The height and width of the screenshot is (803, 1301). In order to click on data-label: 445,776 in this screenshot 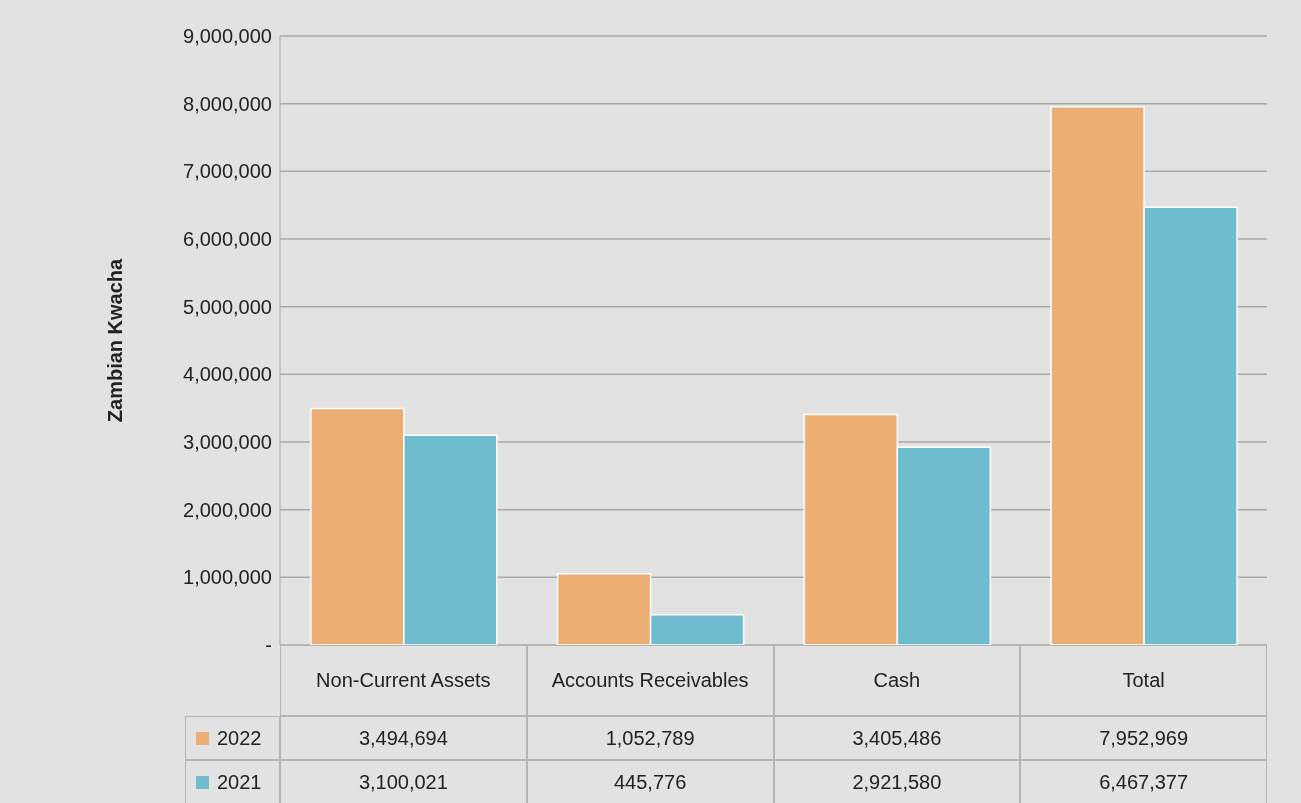, I will do `click(650, 781)`.